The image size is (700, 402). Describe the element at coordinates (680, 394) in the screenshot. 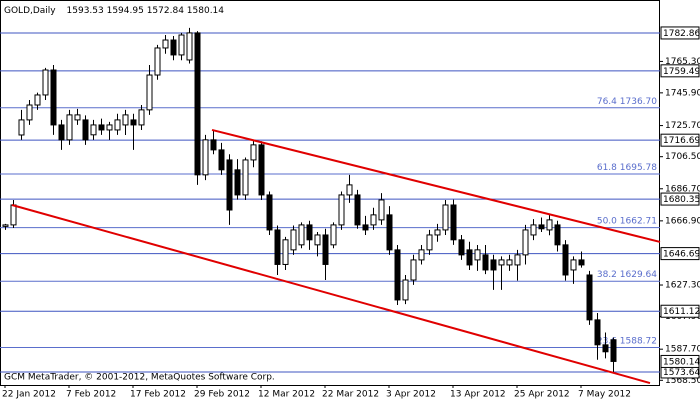

I see `y-axis-band-cover` at that location.